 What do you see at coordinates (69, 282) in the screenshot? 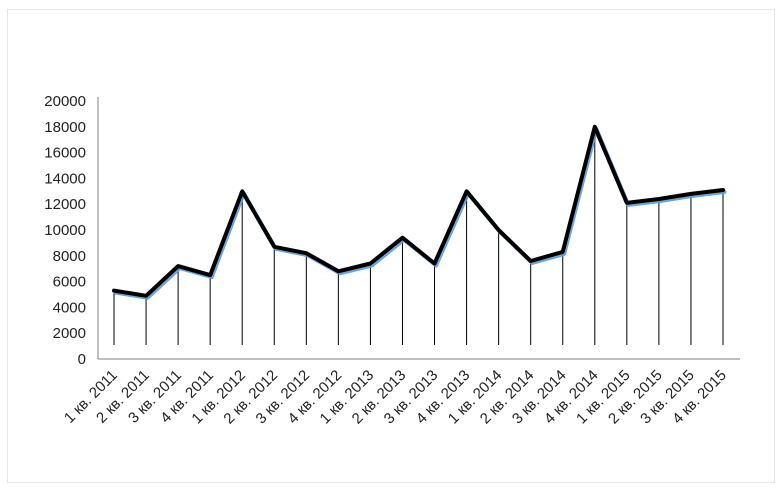
I see `y-tick-label: 6000` at bounding box center [69, 282].